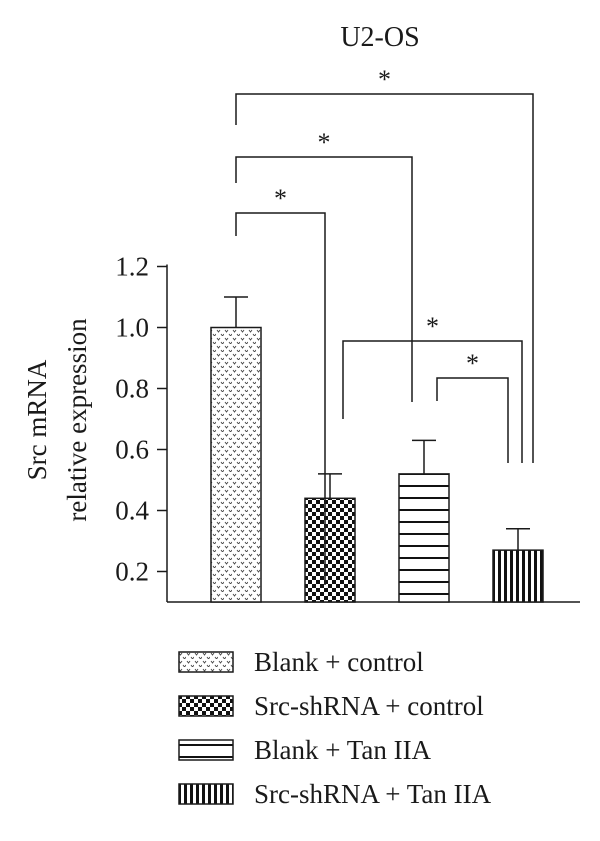 This screenshot has height=841, width=600. What do you see at coordinates (132, 389) in the screenshot?
I see `y-tick-label: 0.8` at bounding box center [132, 389].